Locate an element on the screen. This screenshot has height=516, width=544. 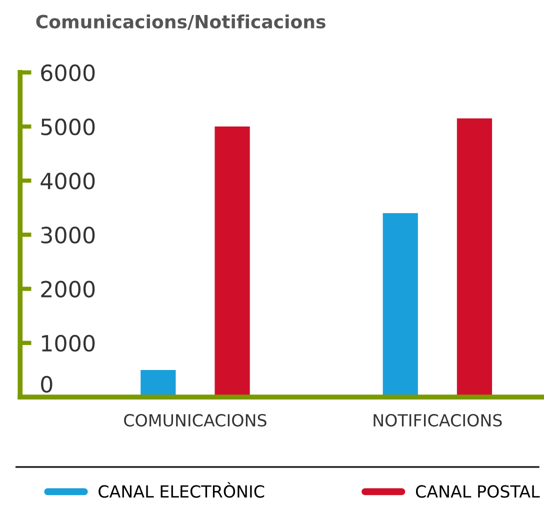
y-tick-label: 0 is located at coordinates (46, 384).